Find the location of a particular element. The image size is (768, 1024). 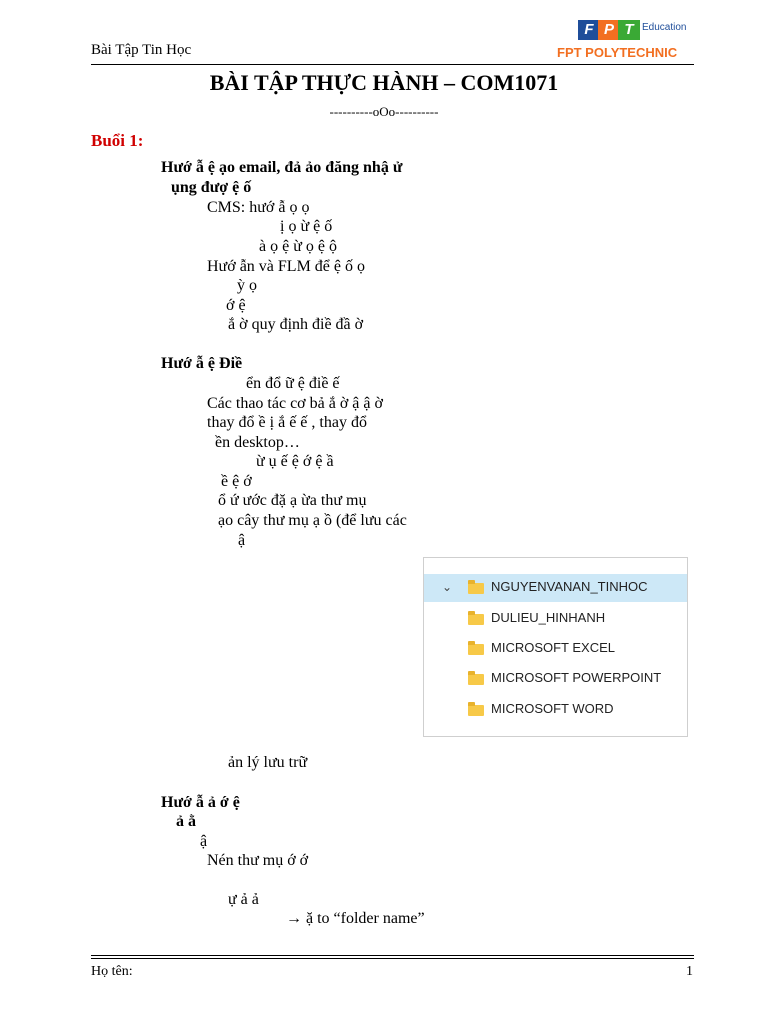

logo-letter-f: F is located at coordinates (589, 30).